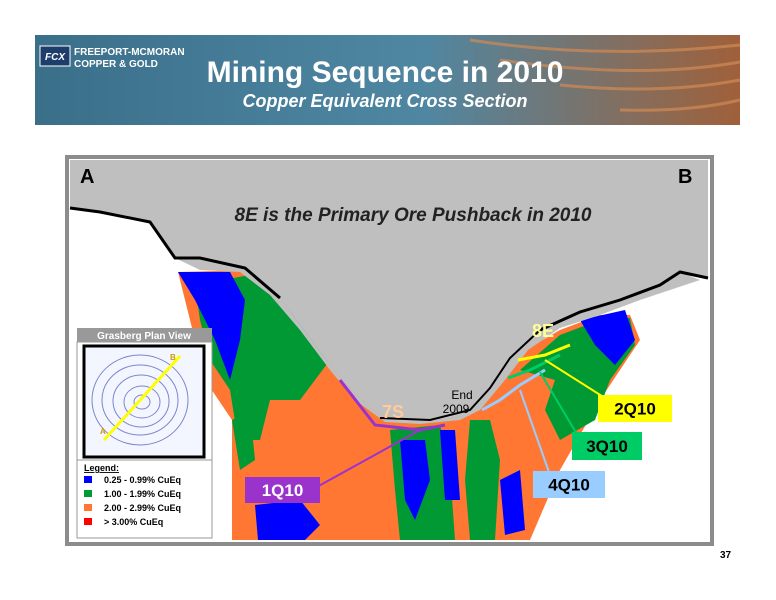  What do you see at coordinates (142, 508) in the screenshot?
I see `legend-label: 2.00 - 2.99% CuEq` at bounding box center [142, 508].